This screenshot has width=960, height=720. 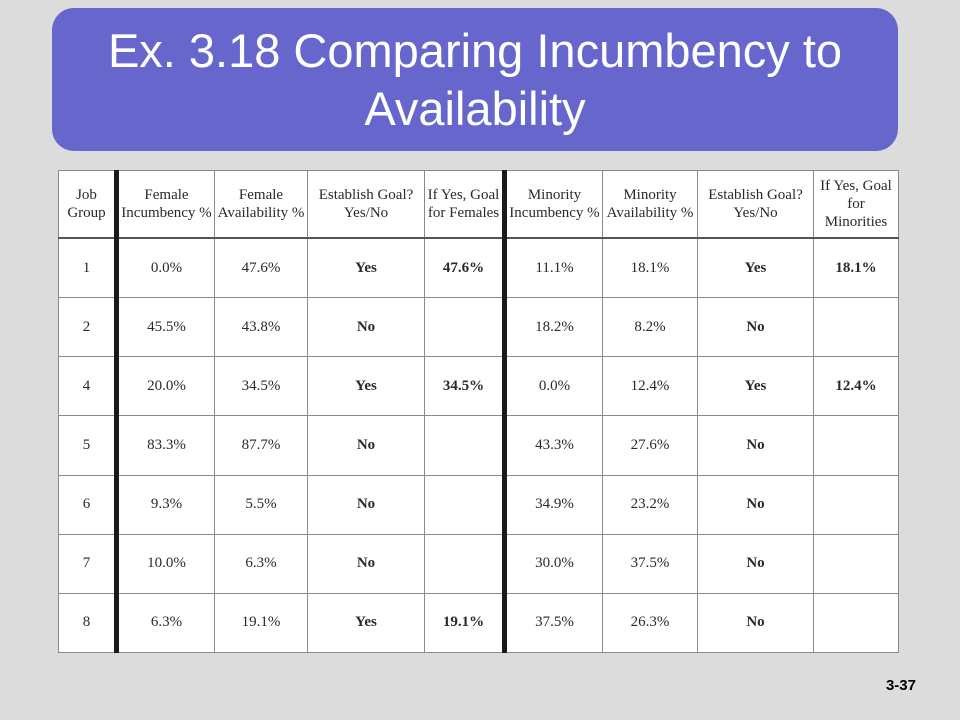 I want to click on cell-minority-incumbency: 37.5%, so click(x=553, y=623).